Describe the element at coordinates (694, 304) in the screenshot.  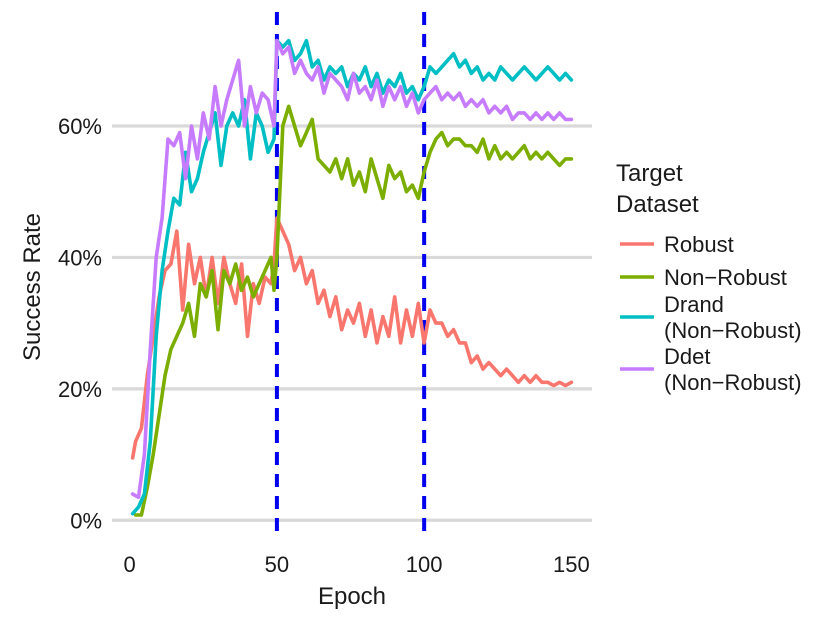
I see `legend-label: Drand` at that location.